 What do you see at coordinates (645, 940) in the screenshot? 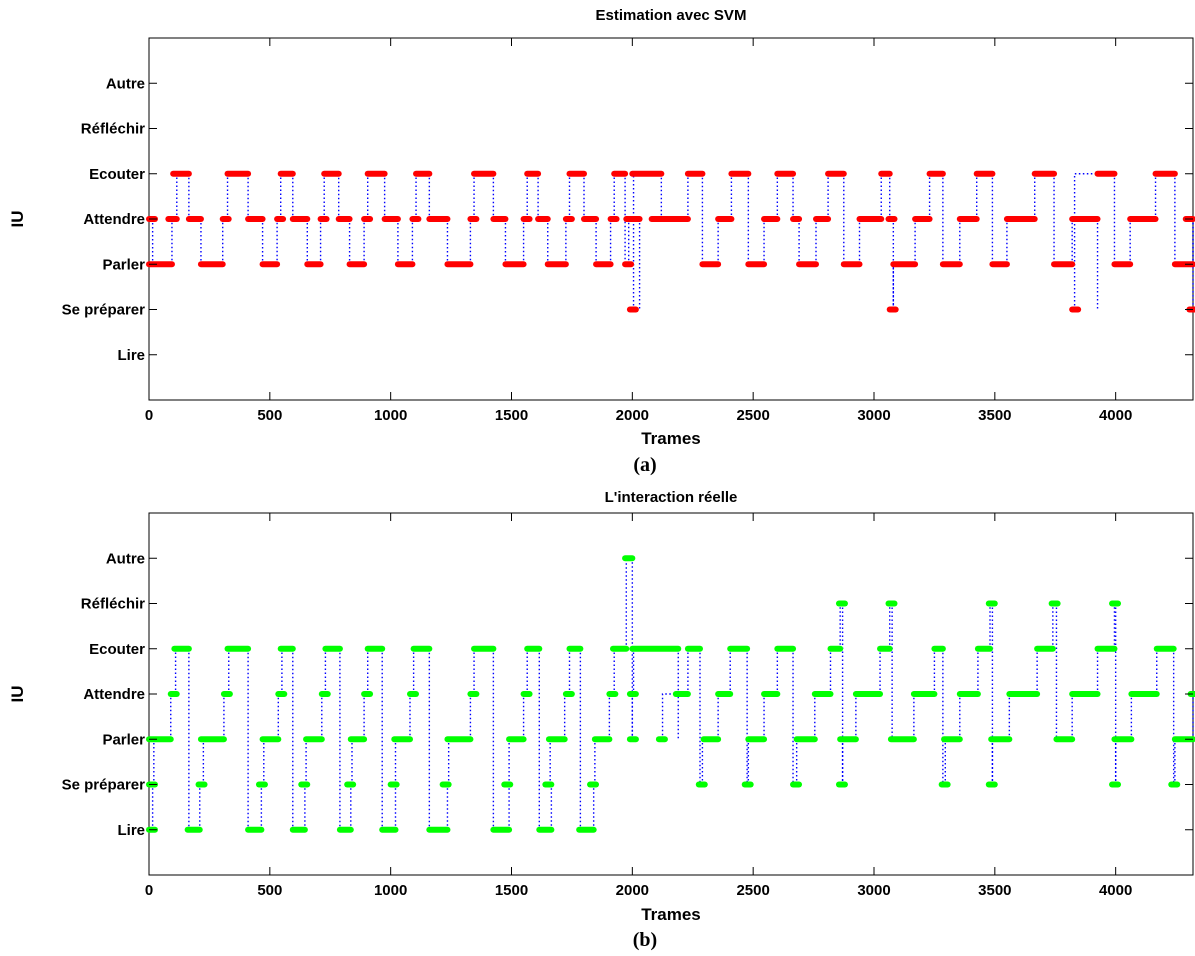
I see `caption: (b)` at bounding box center [645, 940].